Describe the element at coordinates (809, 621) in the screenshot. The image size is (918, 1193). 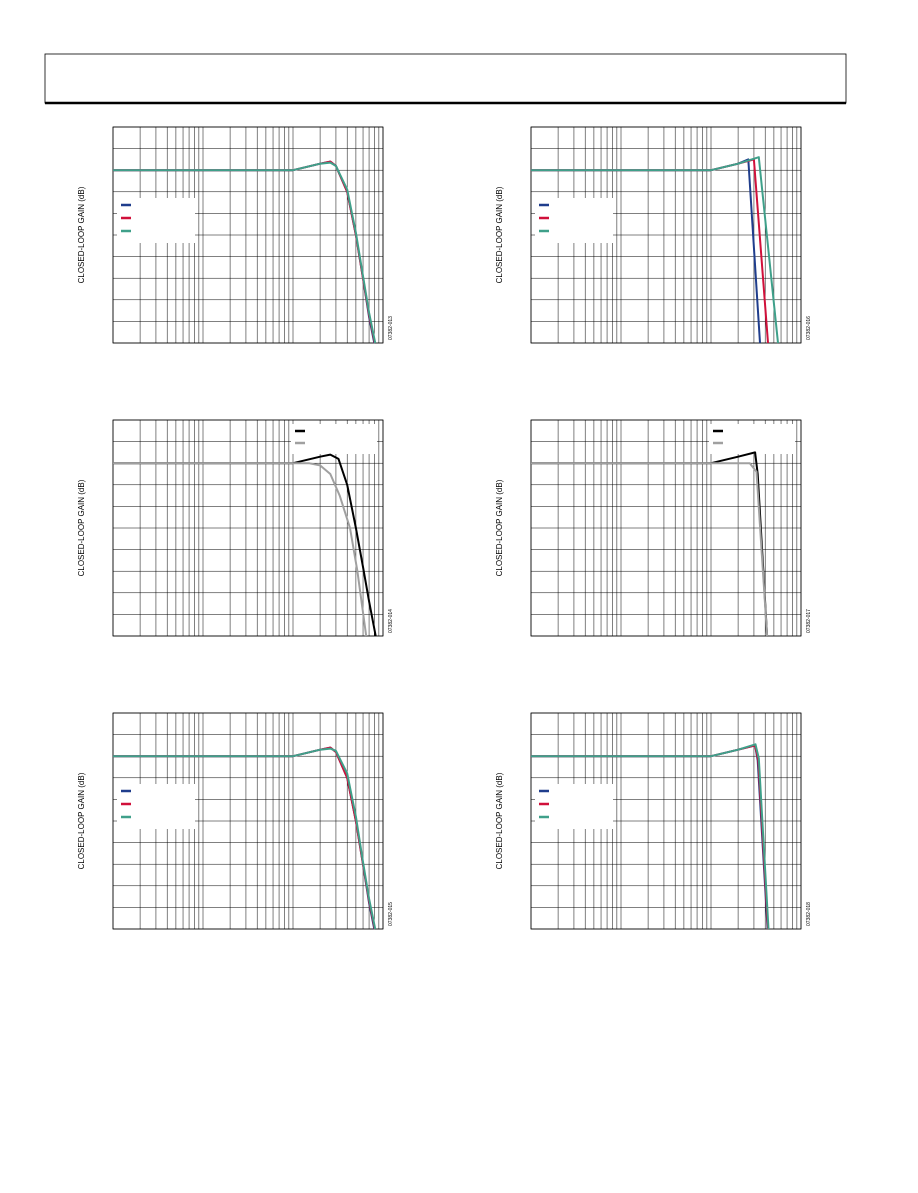
I see `figure-id: 07382-017` at that location.